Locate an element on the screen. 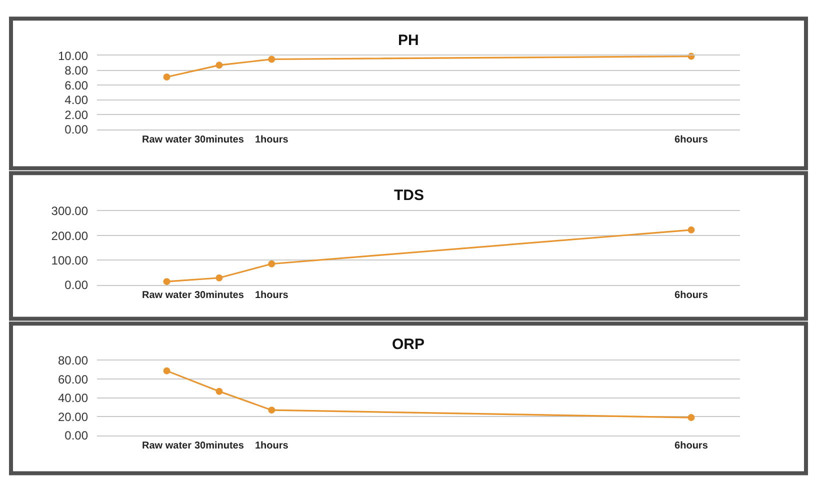  y-tick-label: 300.00 is located at coordinates (69, 211).